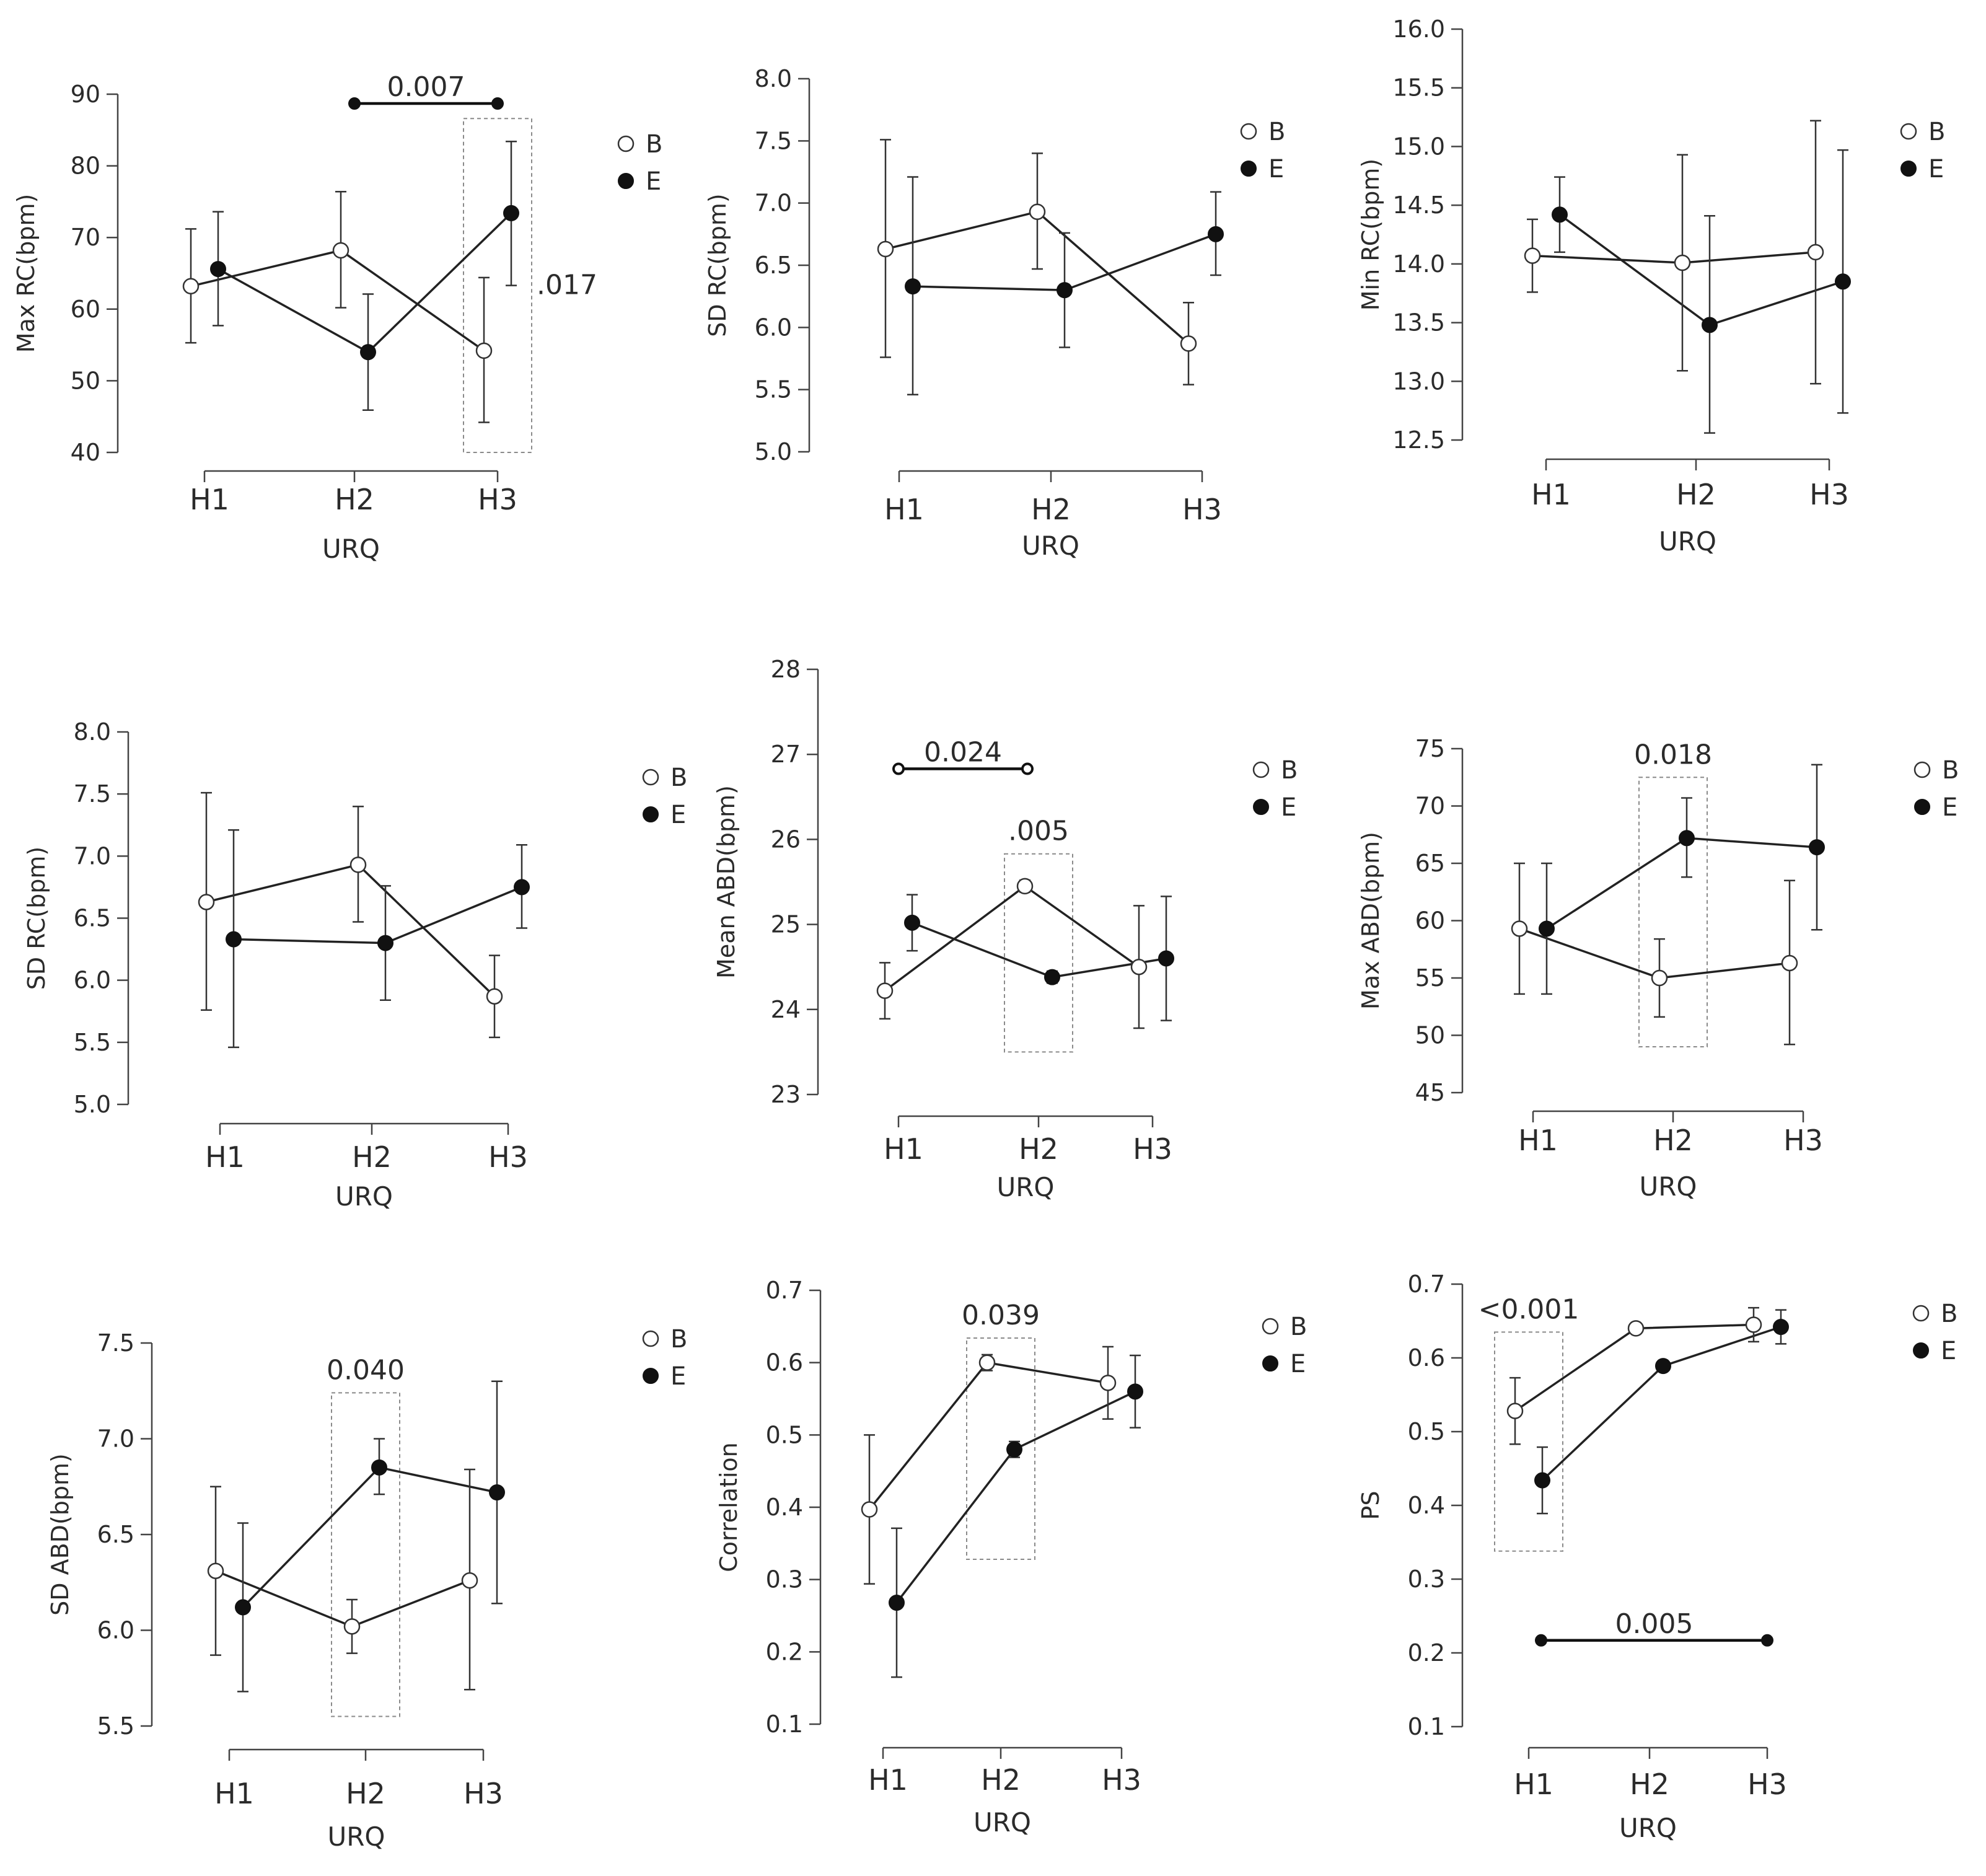  I want to click on y-tick-label: 5.5, so click(115, 1726).